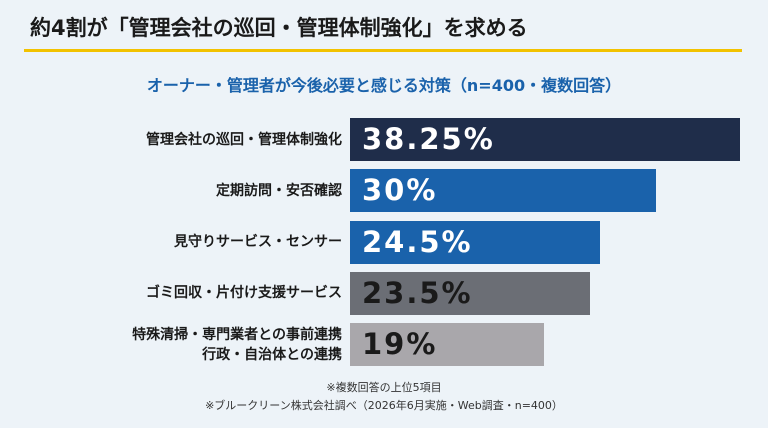 This screenshot has width=768, height=428. What do you see at coordinates (400, 190) in the screenshot?
I see `value-label: 30%` at bounding box center [400, 190].